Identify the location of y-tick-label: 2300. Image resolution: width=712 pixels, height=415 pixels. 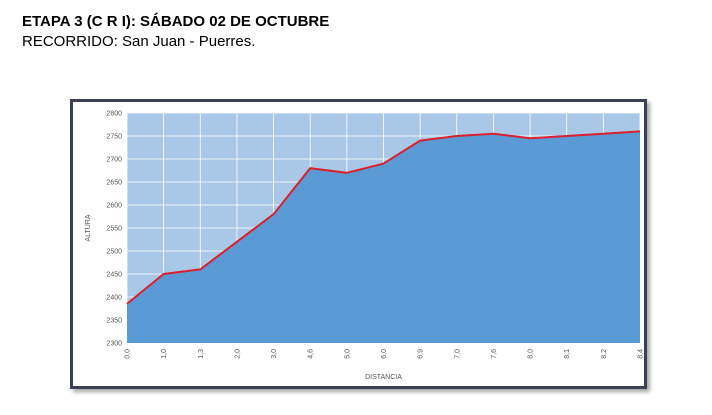
(114, 344).